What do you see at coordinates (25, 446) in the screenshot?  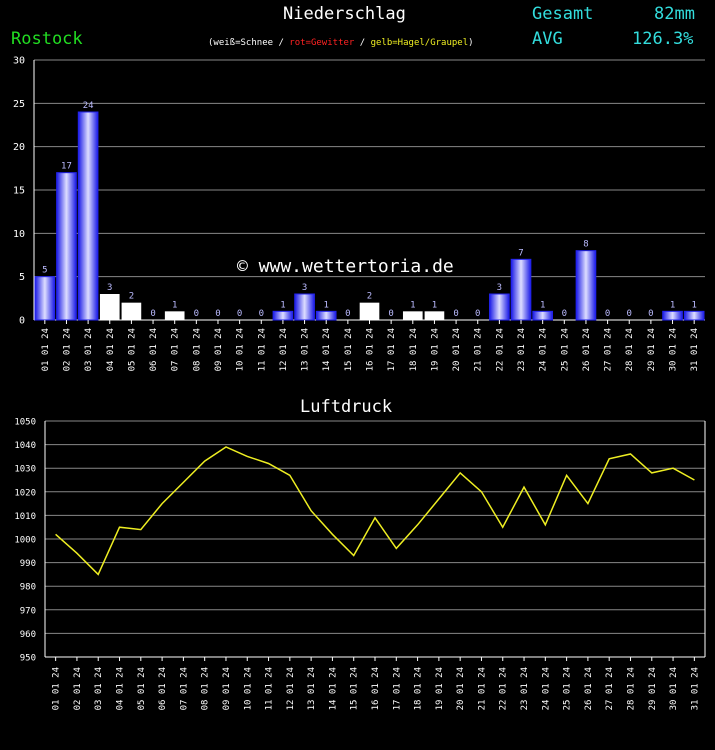 I see `pressure-ytick-label: 1040` at bounding box center [25, 446].